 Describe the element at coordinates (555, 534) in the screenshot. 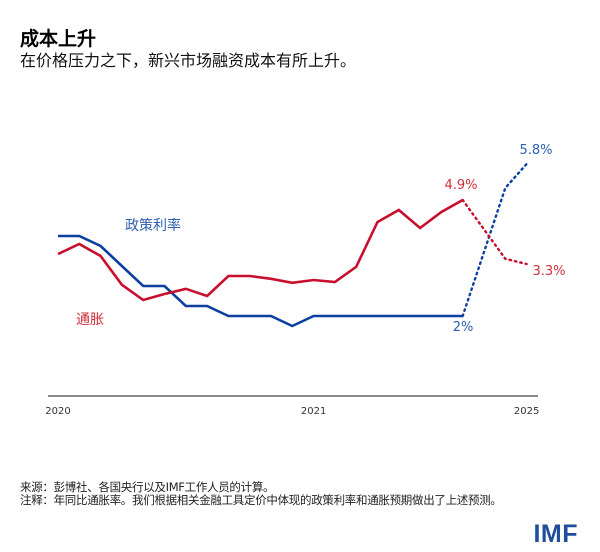

I see `imf-logo: IMF` at that location.